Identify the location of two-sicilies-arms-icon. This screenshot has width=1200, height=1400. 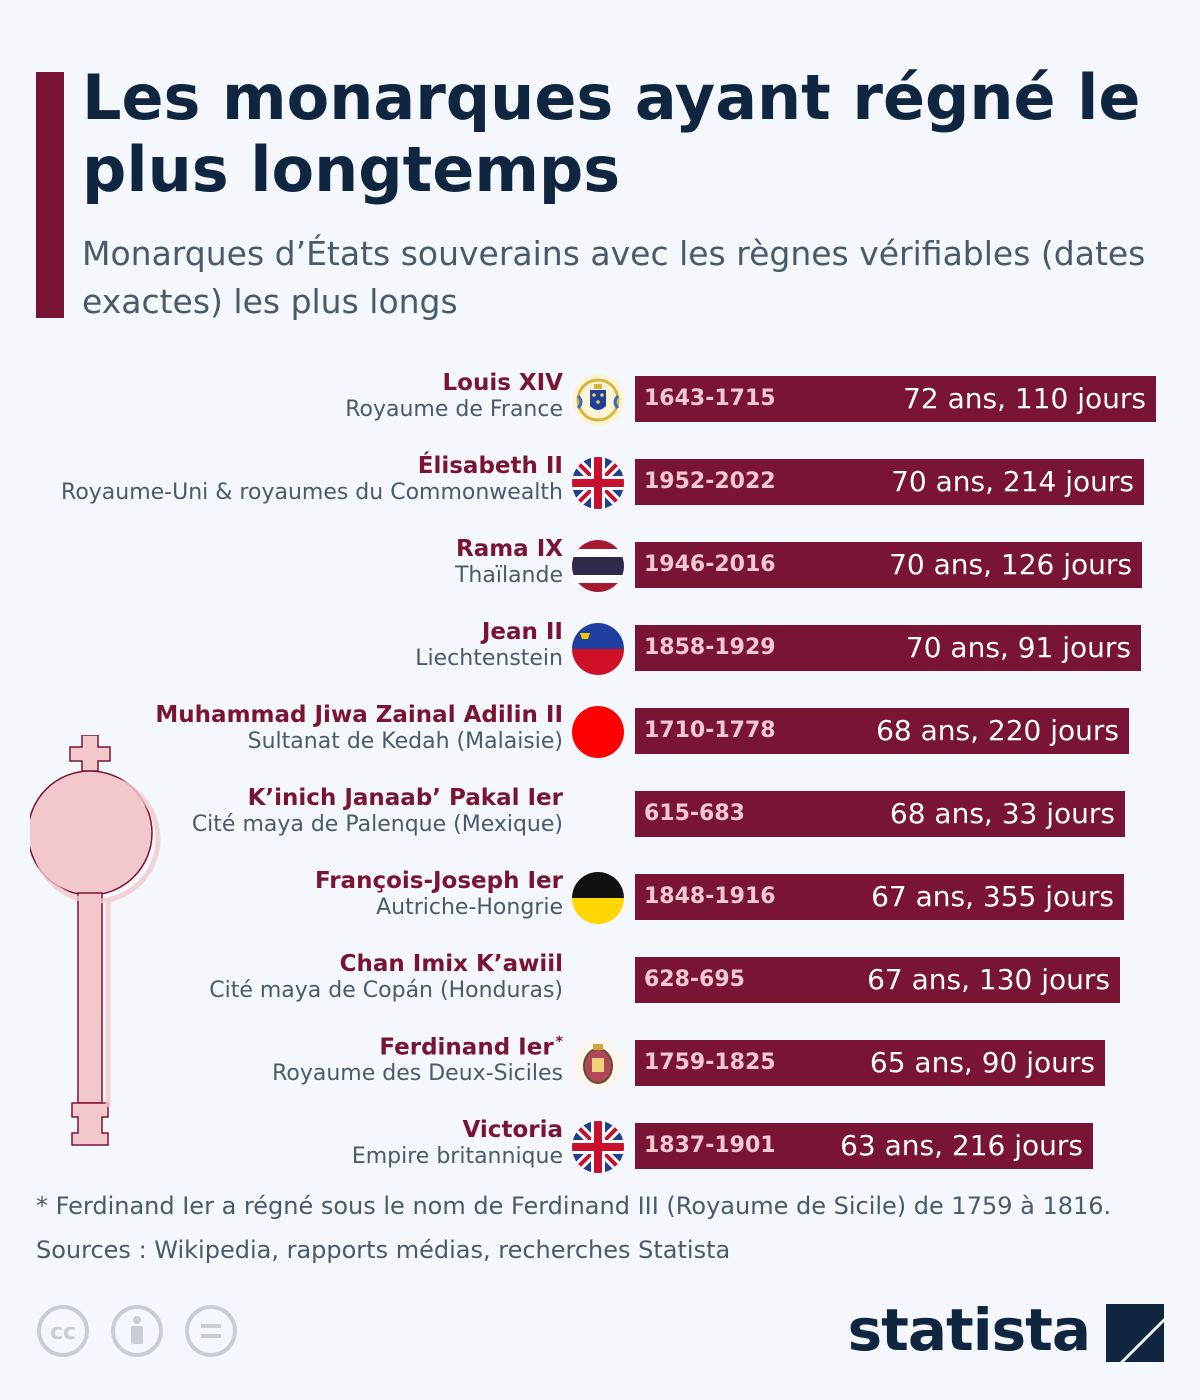
(598, 1064).